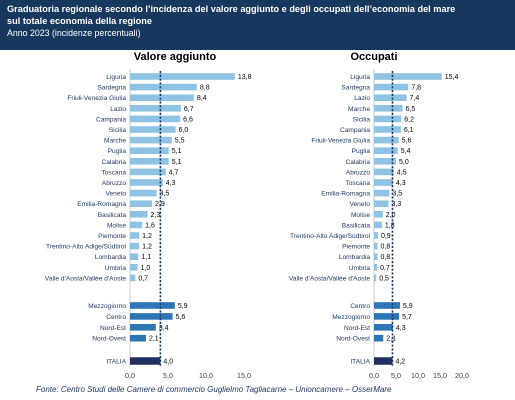 The image size is (515, 400). Describe the element at coordinates (386, 236) in the screenshot. I see `chart-1-data-label-trentino-alto-adige-sudtirol: 0,9` at that location.